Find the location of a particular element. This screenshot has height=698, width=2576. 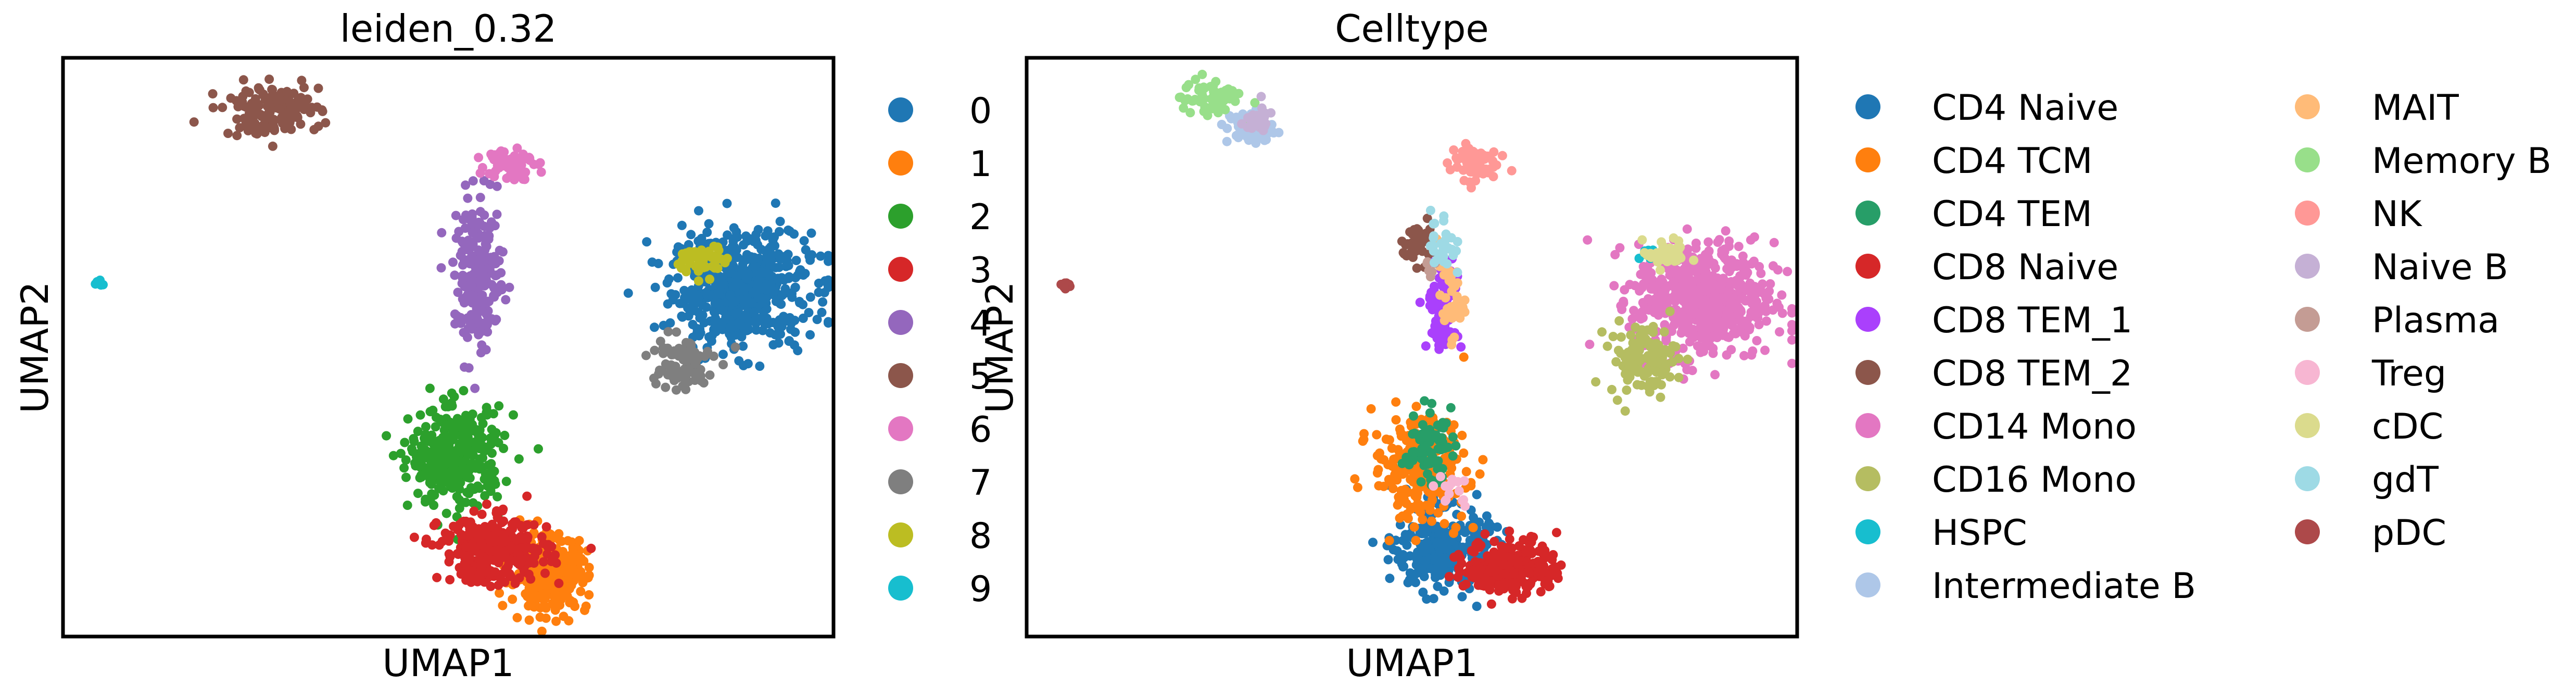

legend-label: pDC is located at coordinates (2409, 533).